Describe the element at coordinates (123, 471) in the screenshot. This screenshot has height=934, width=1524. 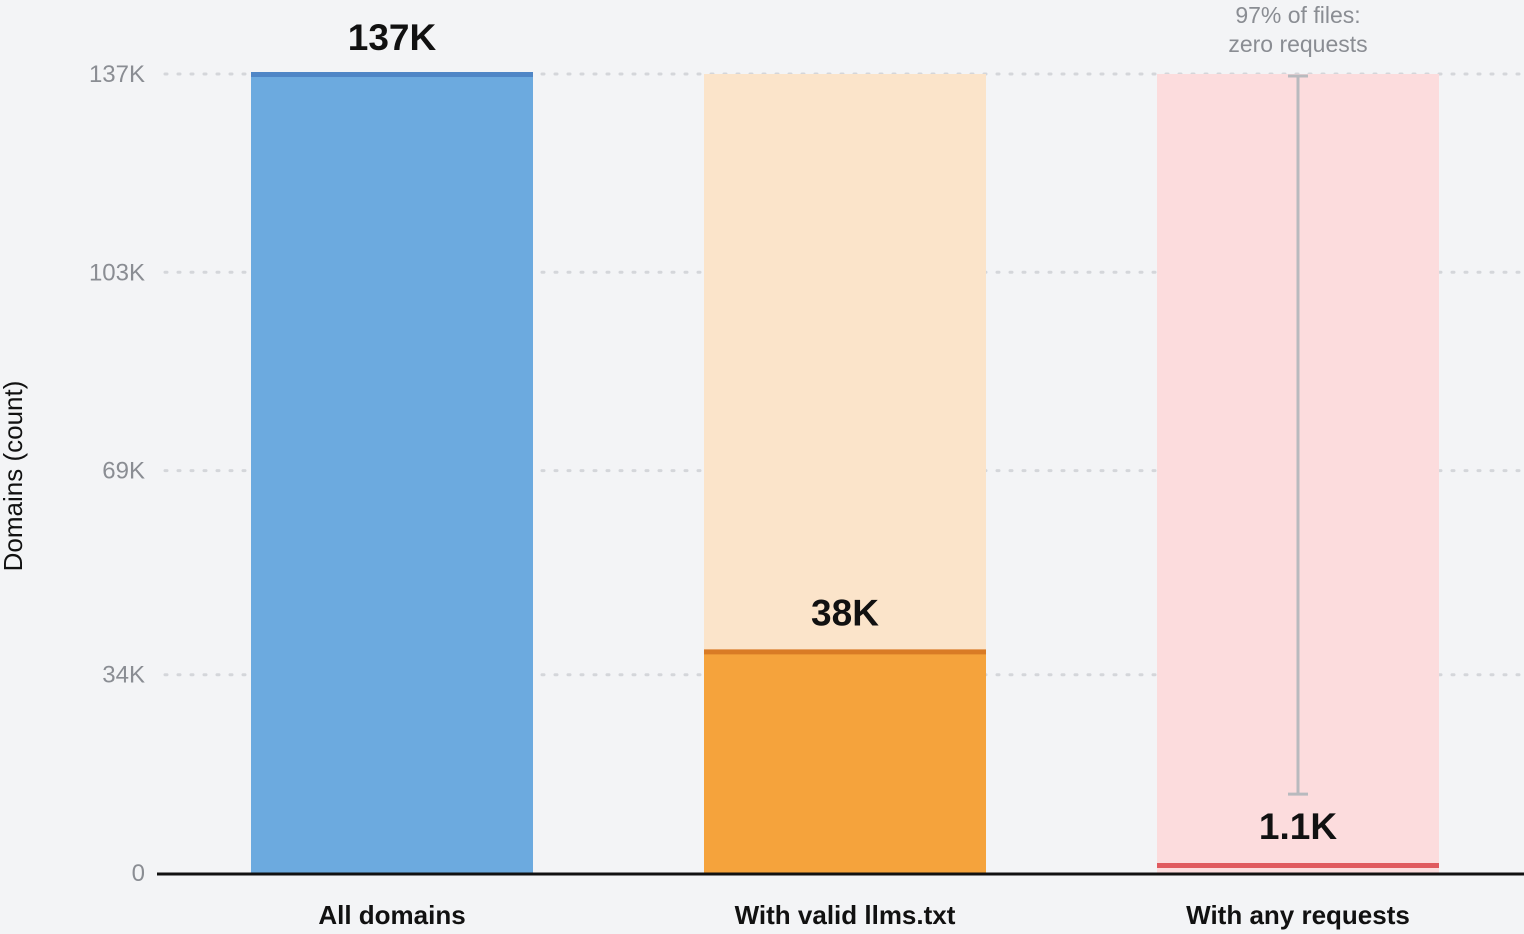
I see `y-tick-label-2: 69K` at that location.